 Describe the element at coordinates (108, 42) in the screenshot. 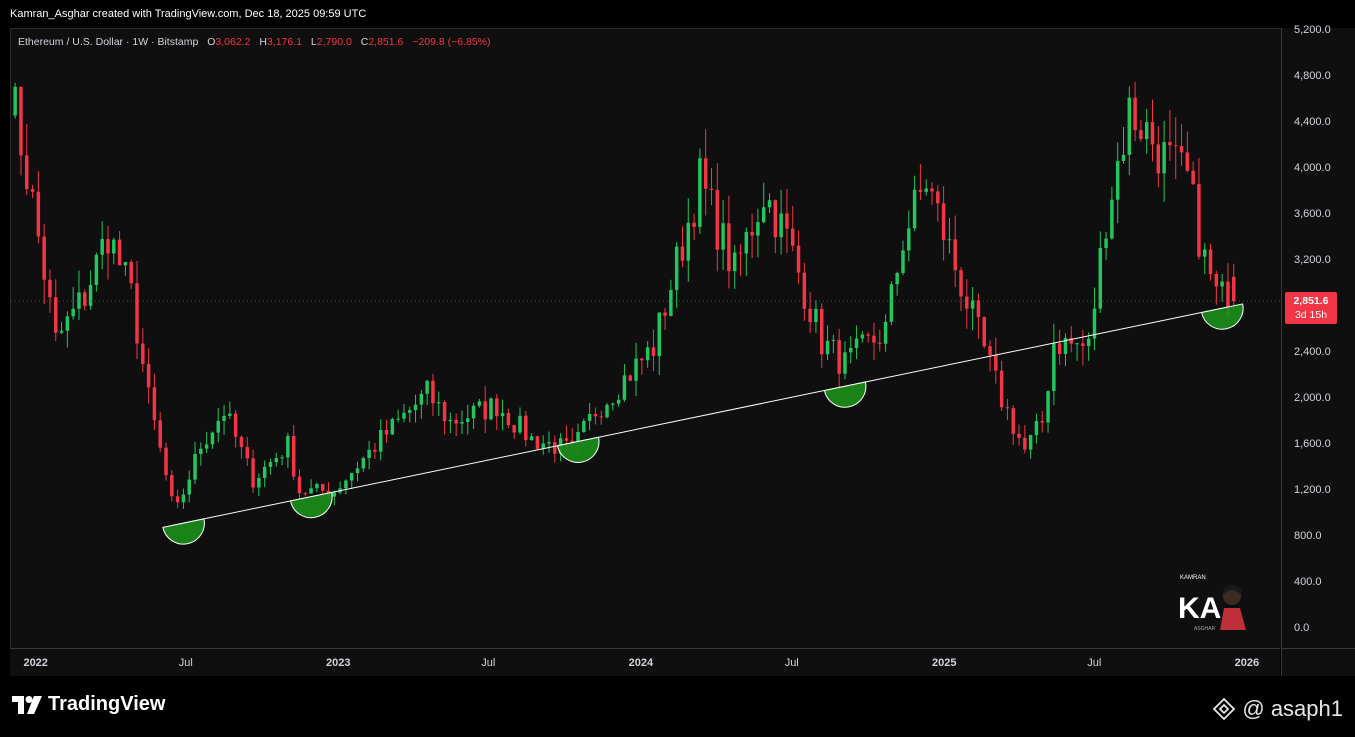

I see `symbol-name: Ethereum / U.S. Dollar · 1W · Bitstamp` at that location.